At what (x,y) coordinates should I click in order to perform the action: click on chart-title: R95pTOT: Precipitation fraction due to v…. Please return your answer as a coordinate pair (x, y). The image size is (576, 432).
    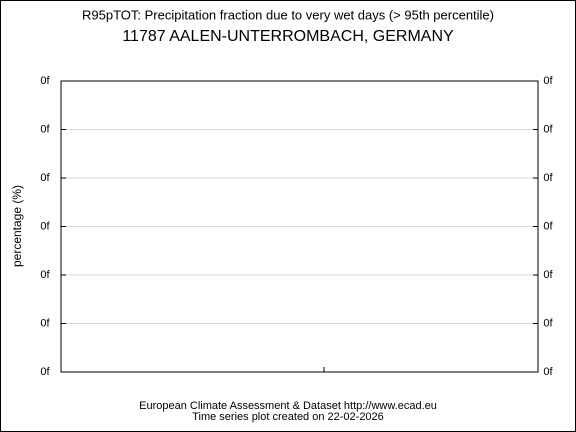
    Looking at the image, I should click on (288, 14).